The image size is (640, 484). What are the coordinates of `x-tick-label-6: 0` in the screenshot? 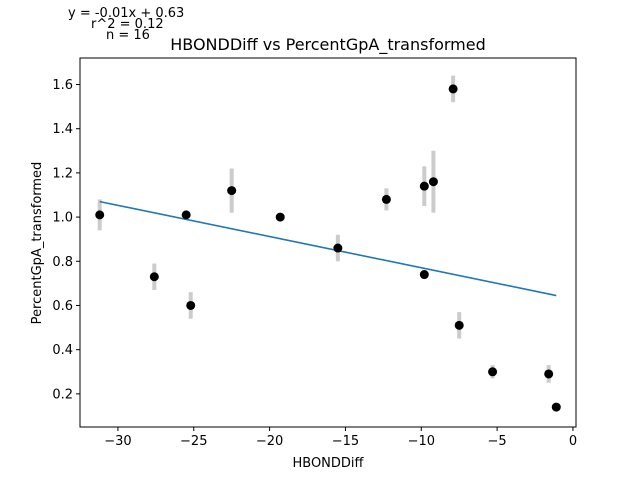 It's located at (573, 441).